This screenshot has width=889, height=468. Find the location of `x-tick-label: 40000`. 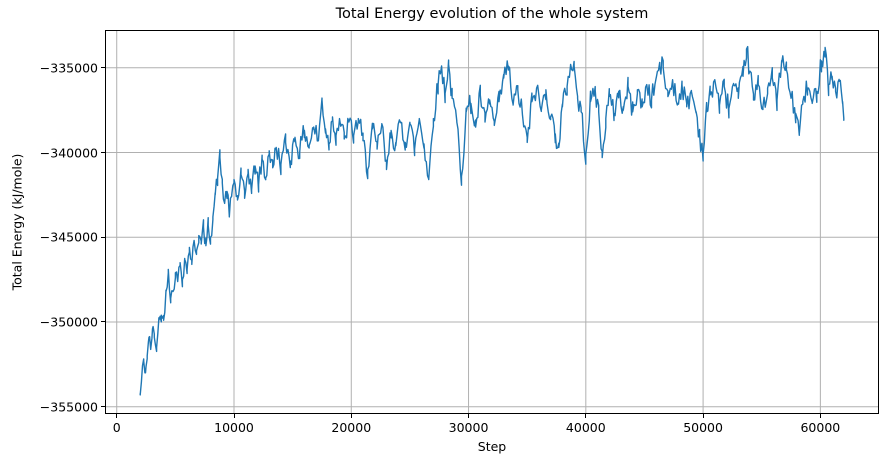

x-tick-label: 40000 is located at coordinates (585, 427).